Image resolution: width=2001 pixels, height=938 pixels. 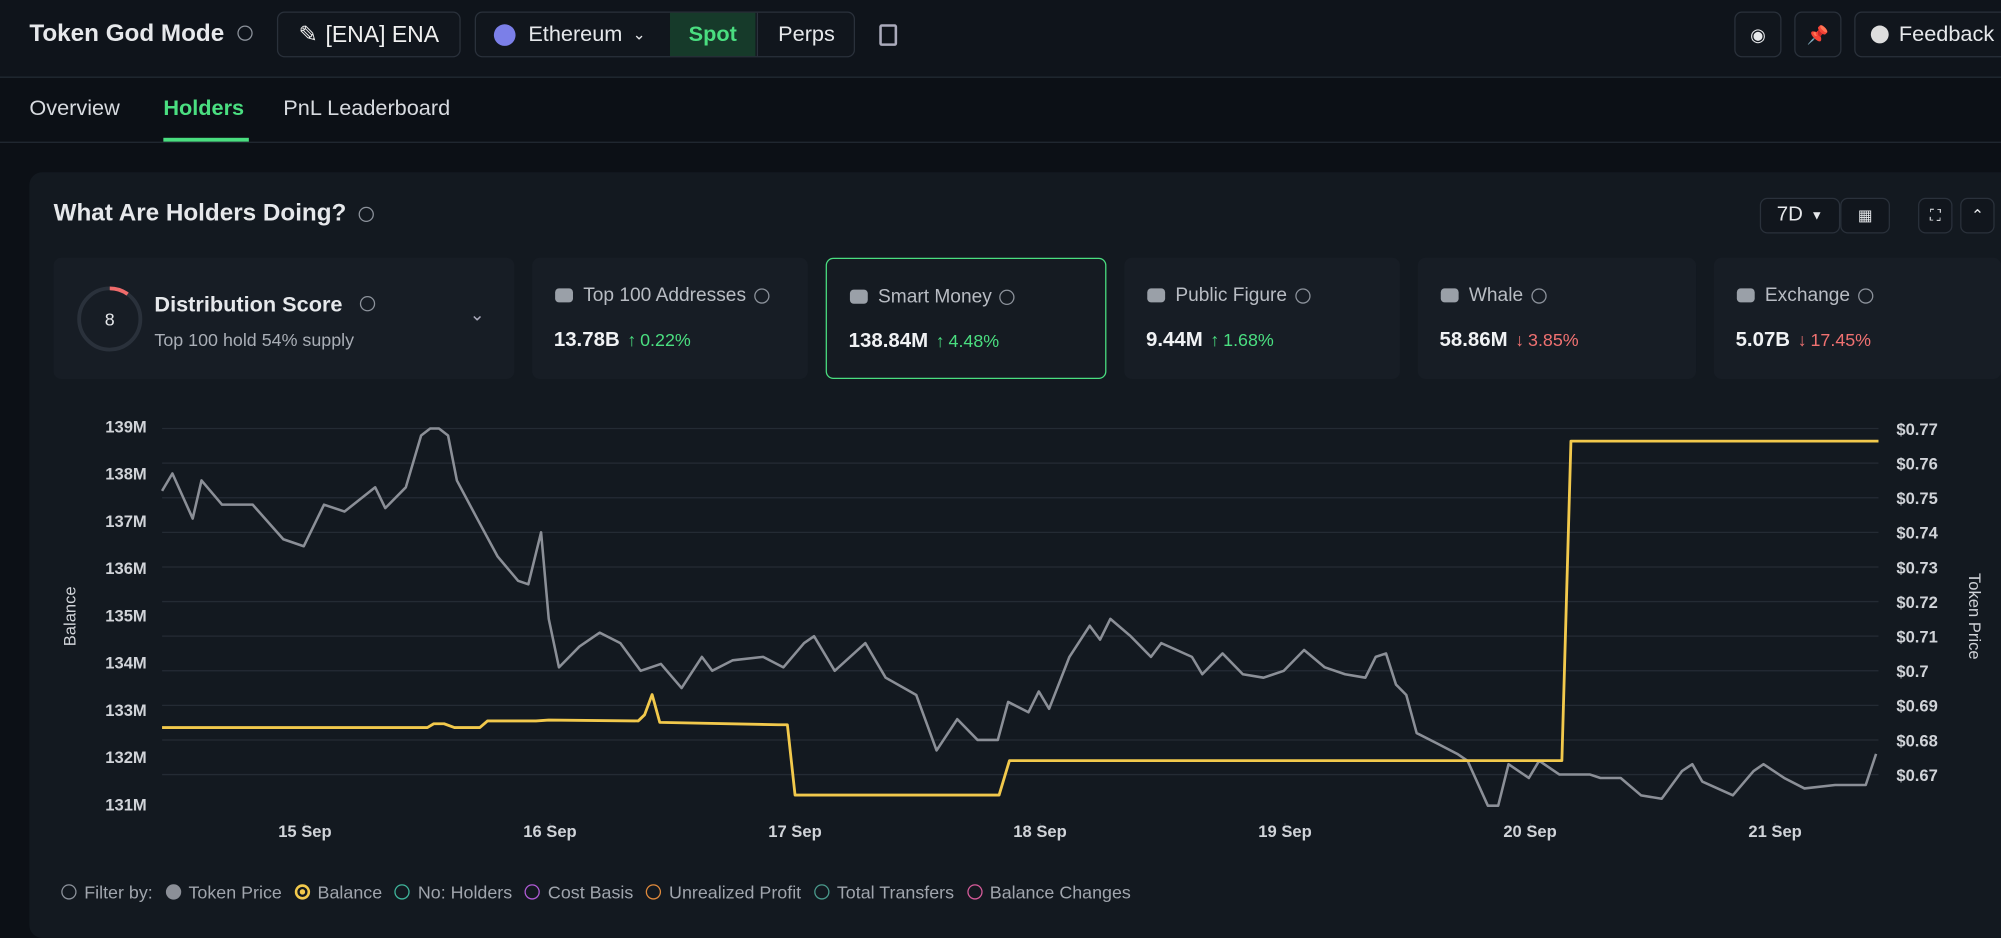 I want to click on chain-icon, so click(x=504, y=34).